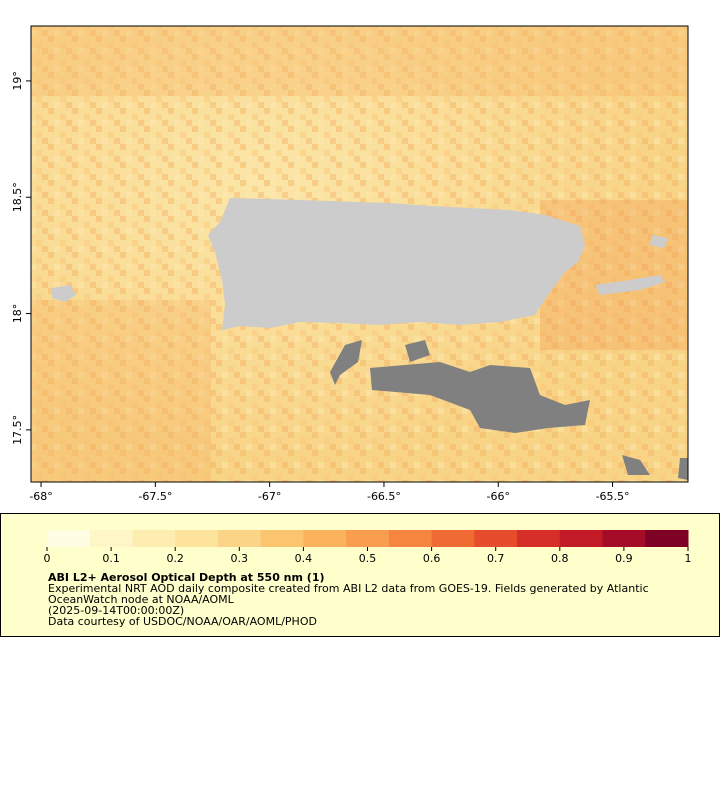 This screenshot has height=804, width=720. Describe the element at coordinates (116, 610) in the screenshot. I see `legend-text: (2025-09-14T00:00:00Z)` at that location.